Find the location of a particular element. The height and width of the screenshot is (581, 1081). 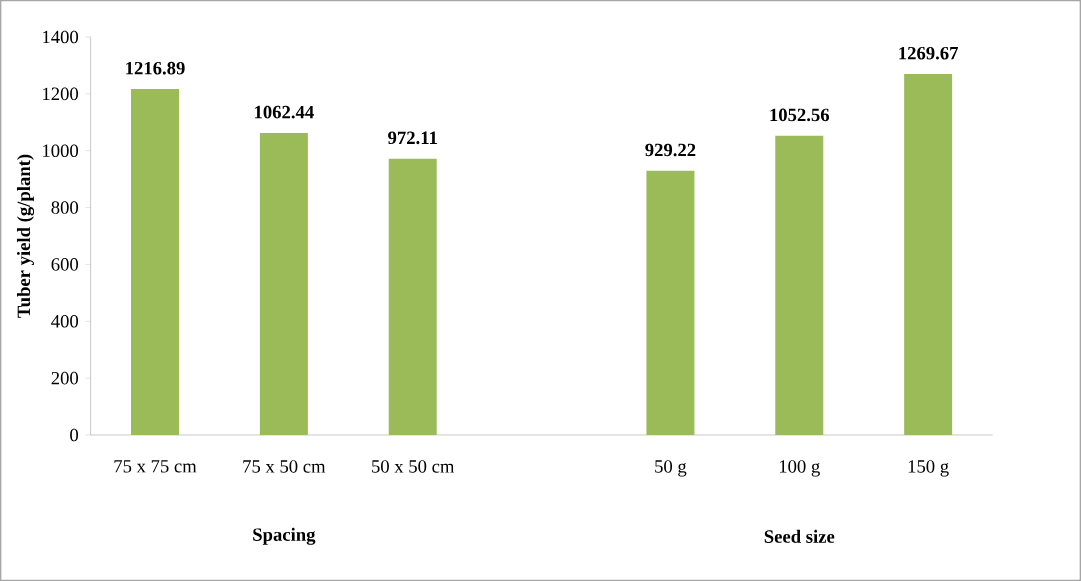

data-label: 1052.56 is located at coordinates (800, 115).